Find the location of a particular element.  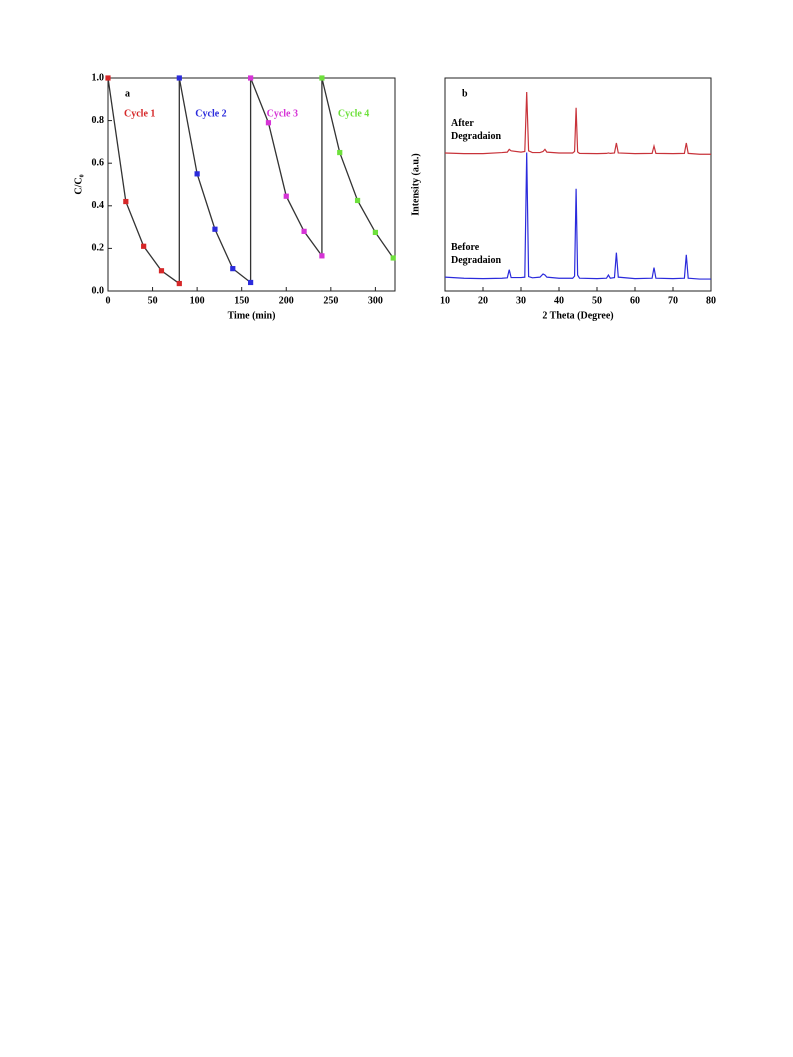

x-tick-label: 10 is located at coordinates (445, 300).